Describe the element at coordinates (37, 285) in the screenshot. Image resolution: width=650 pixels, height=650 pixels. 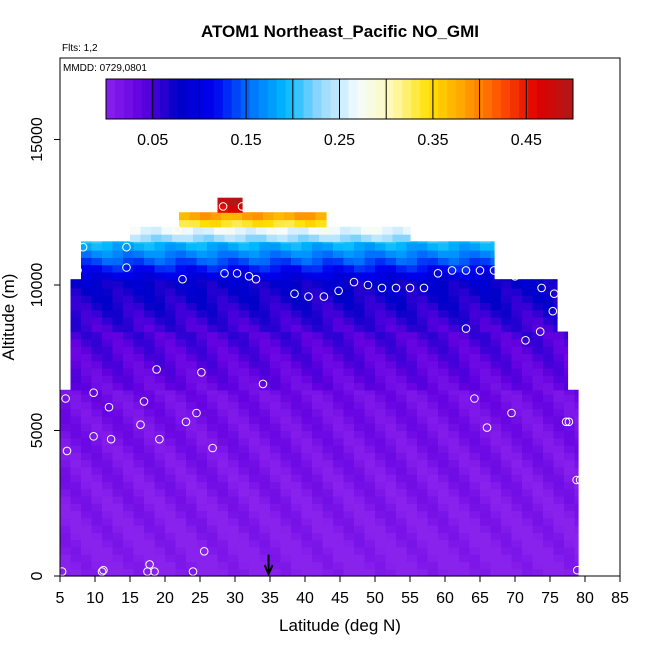
I see `y-tick-label: 10000` at that location.